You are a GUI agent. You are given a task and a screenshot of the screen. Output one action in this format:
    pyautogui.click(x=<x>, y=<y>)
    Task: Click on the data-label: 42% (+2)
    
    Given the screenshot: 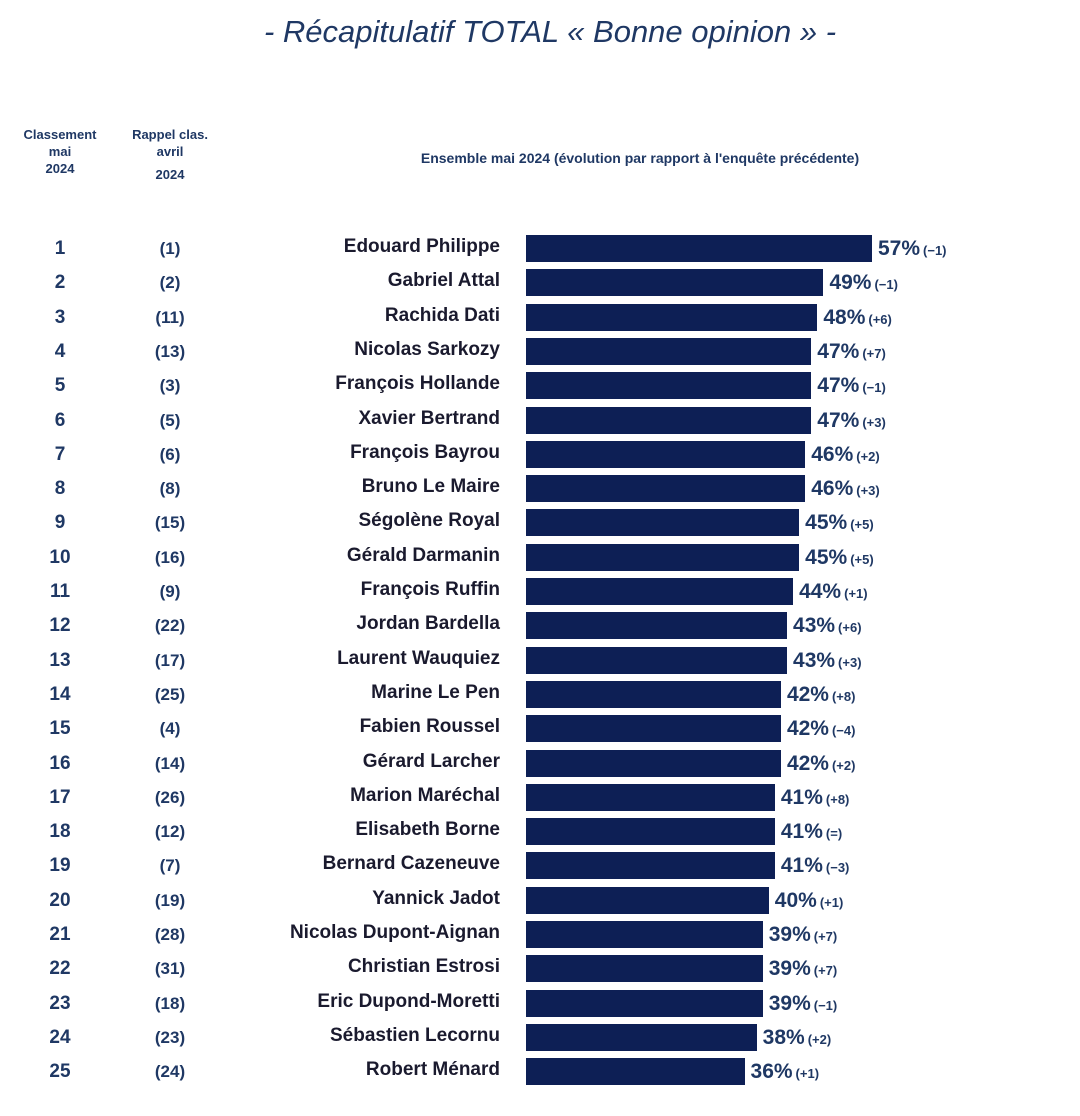 What is the action you would take?
    pyautogui.click(x=821, y=765)
    